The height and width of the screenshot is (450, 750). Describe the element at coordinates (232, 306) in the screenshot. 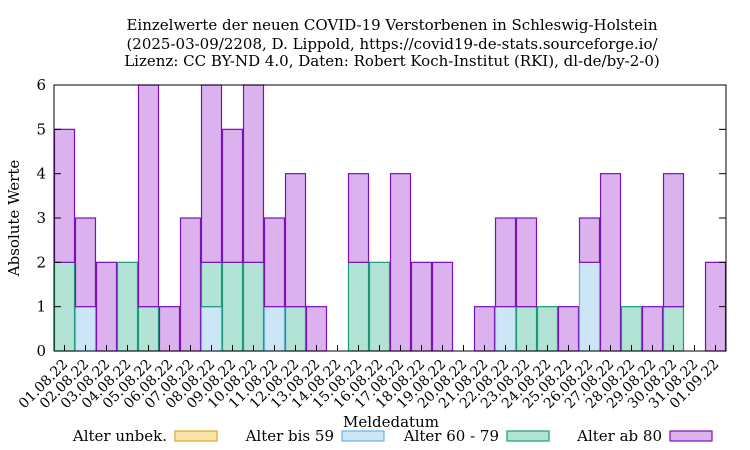

I see `bar-09.08.22-series-2` at that location.